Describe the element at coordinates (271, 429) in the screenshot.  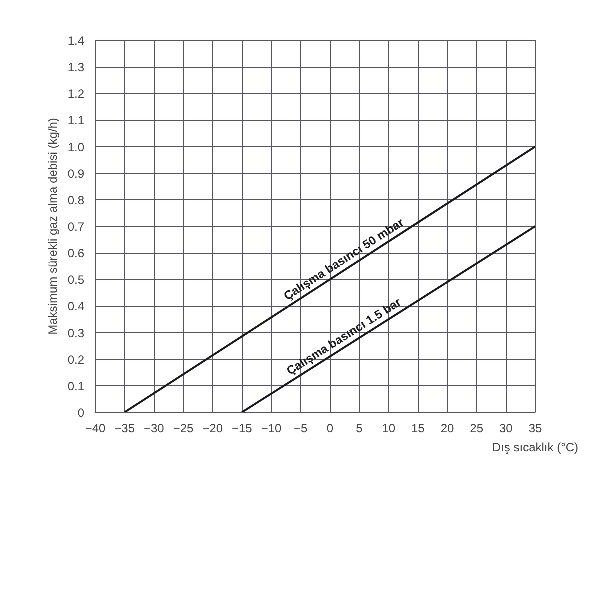
I see `x-tick-label: −10` at that location.